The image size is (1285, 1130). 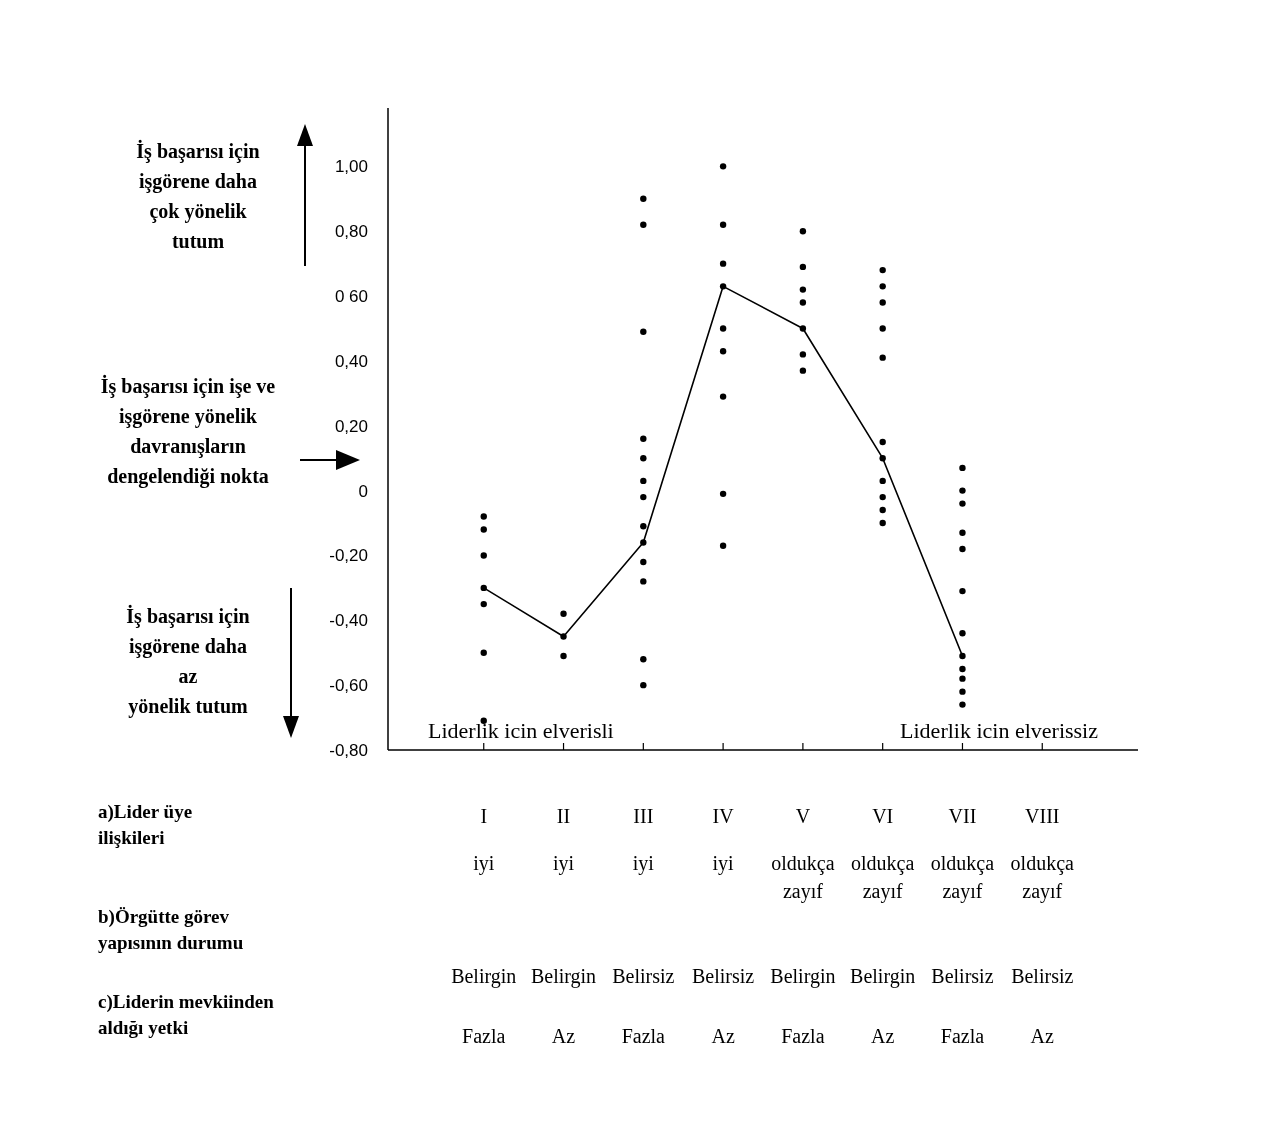 I want to click on category-label: V oldukça zayıf Belirgin Fazla, so click(x=803, y=926).